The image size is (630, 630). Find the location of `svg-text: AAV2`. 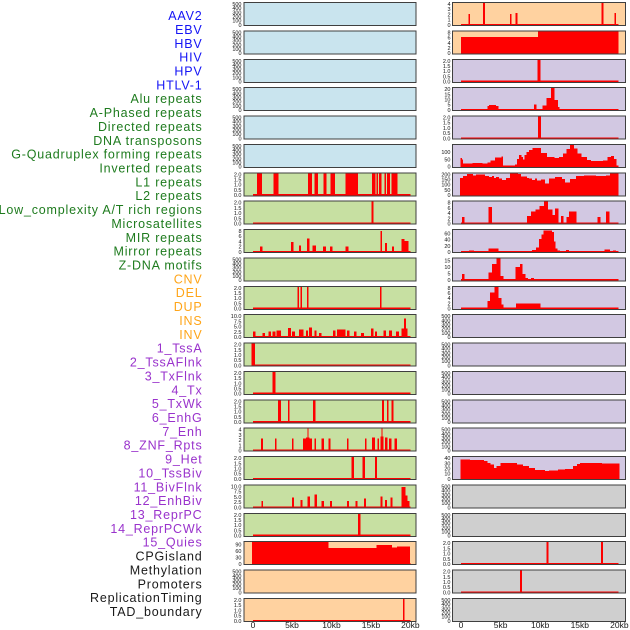

svg-text: AAV2 is located at coordinates (185, 16).